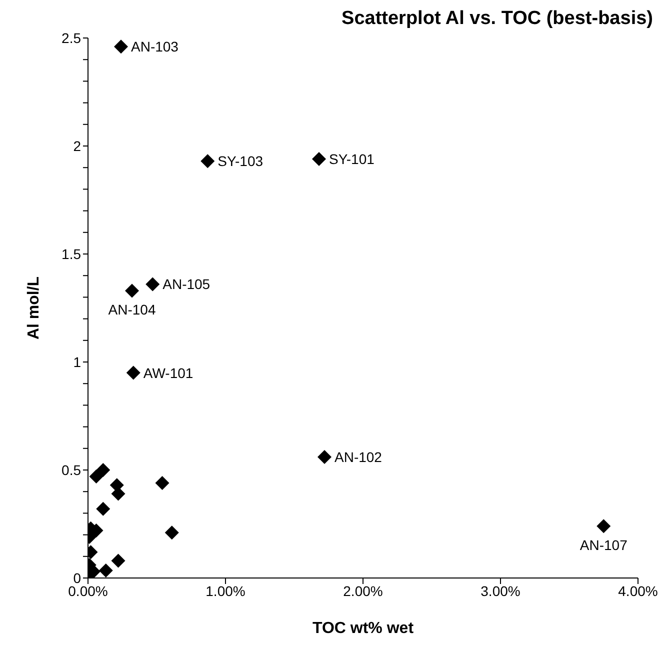  I want to click on x-tick-label: 2.00%, so click(363, 590).